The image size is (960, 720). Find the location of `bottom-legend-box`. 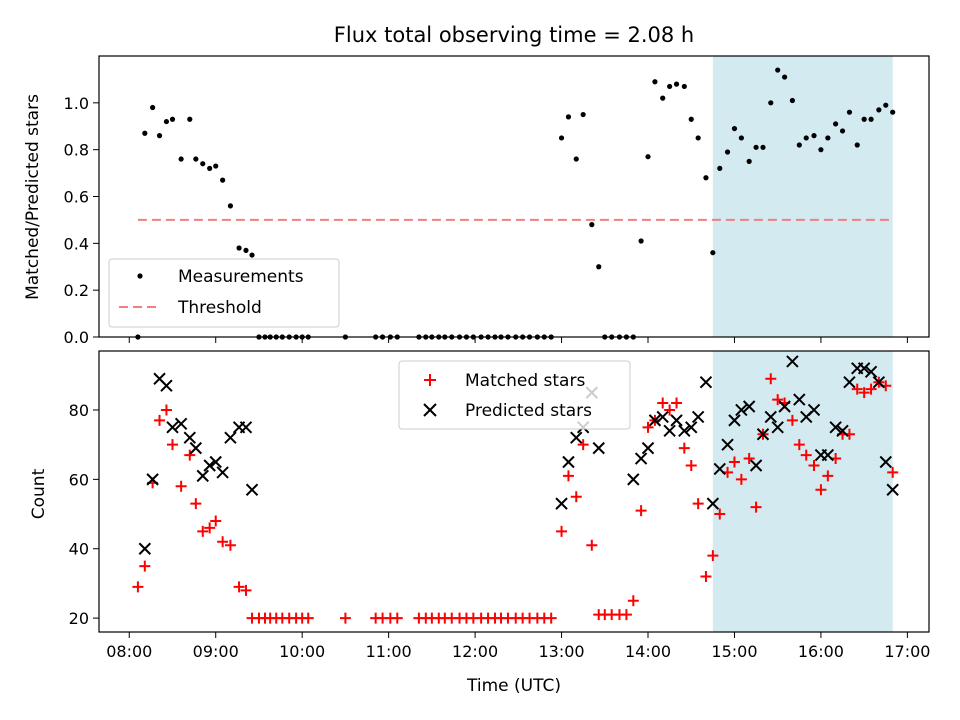

bottom-legend-box is located at coordinates (514, 395).